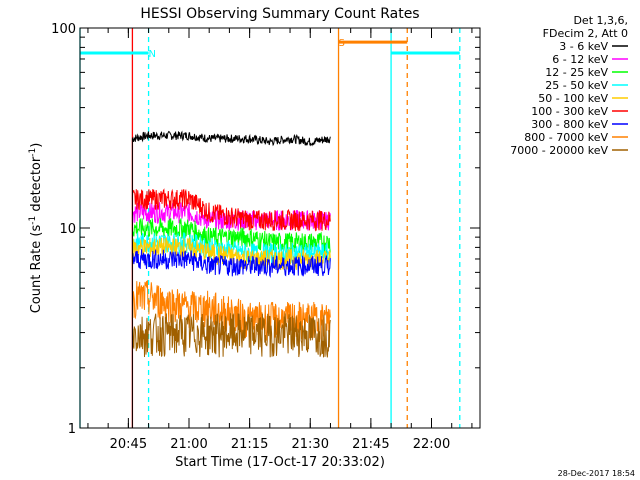 Image resolution: width=640 pixels, height=480 pixels. What do you see at coordinates (559, 150) in the screenshot?
I see `legend-label: 7000 - 20000 keV` at bounding box center [559, 150].